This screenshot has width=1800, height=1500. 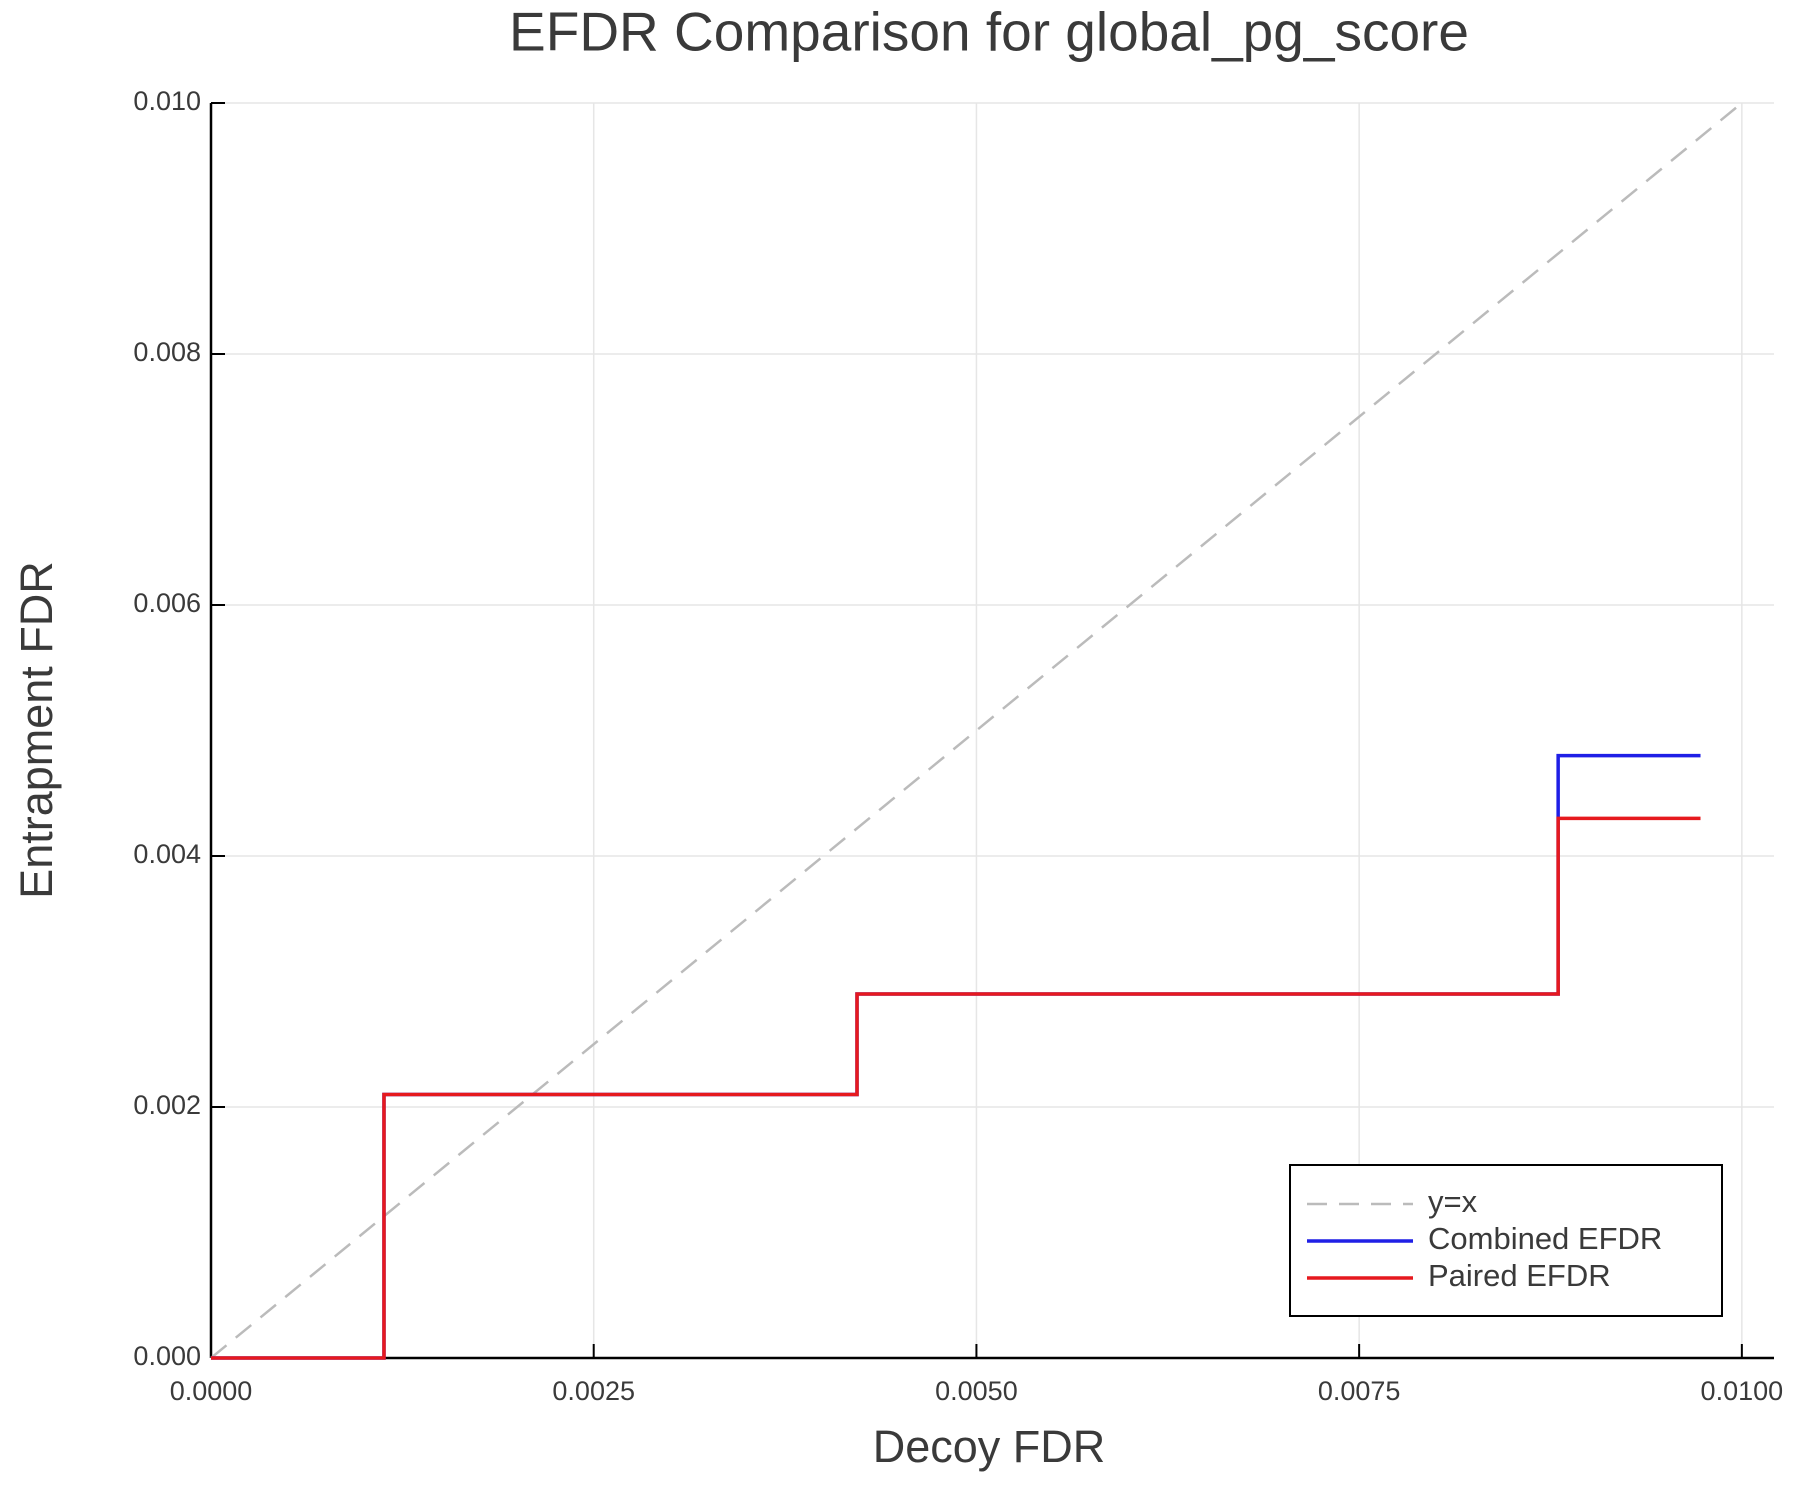 I want to click on y-tick-label: 0.008, so click(x=167, y=352).